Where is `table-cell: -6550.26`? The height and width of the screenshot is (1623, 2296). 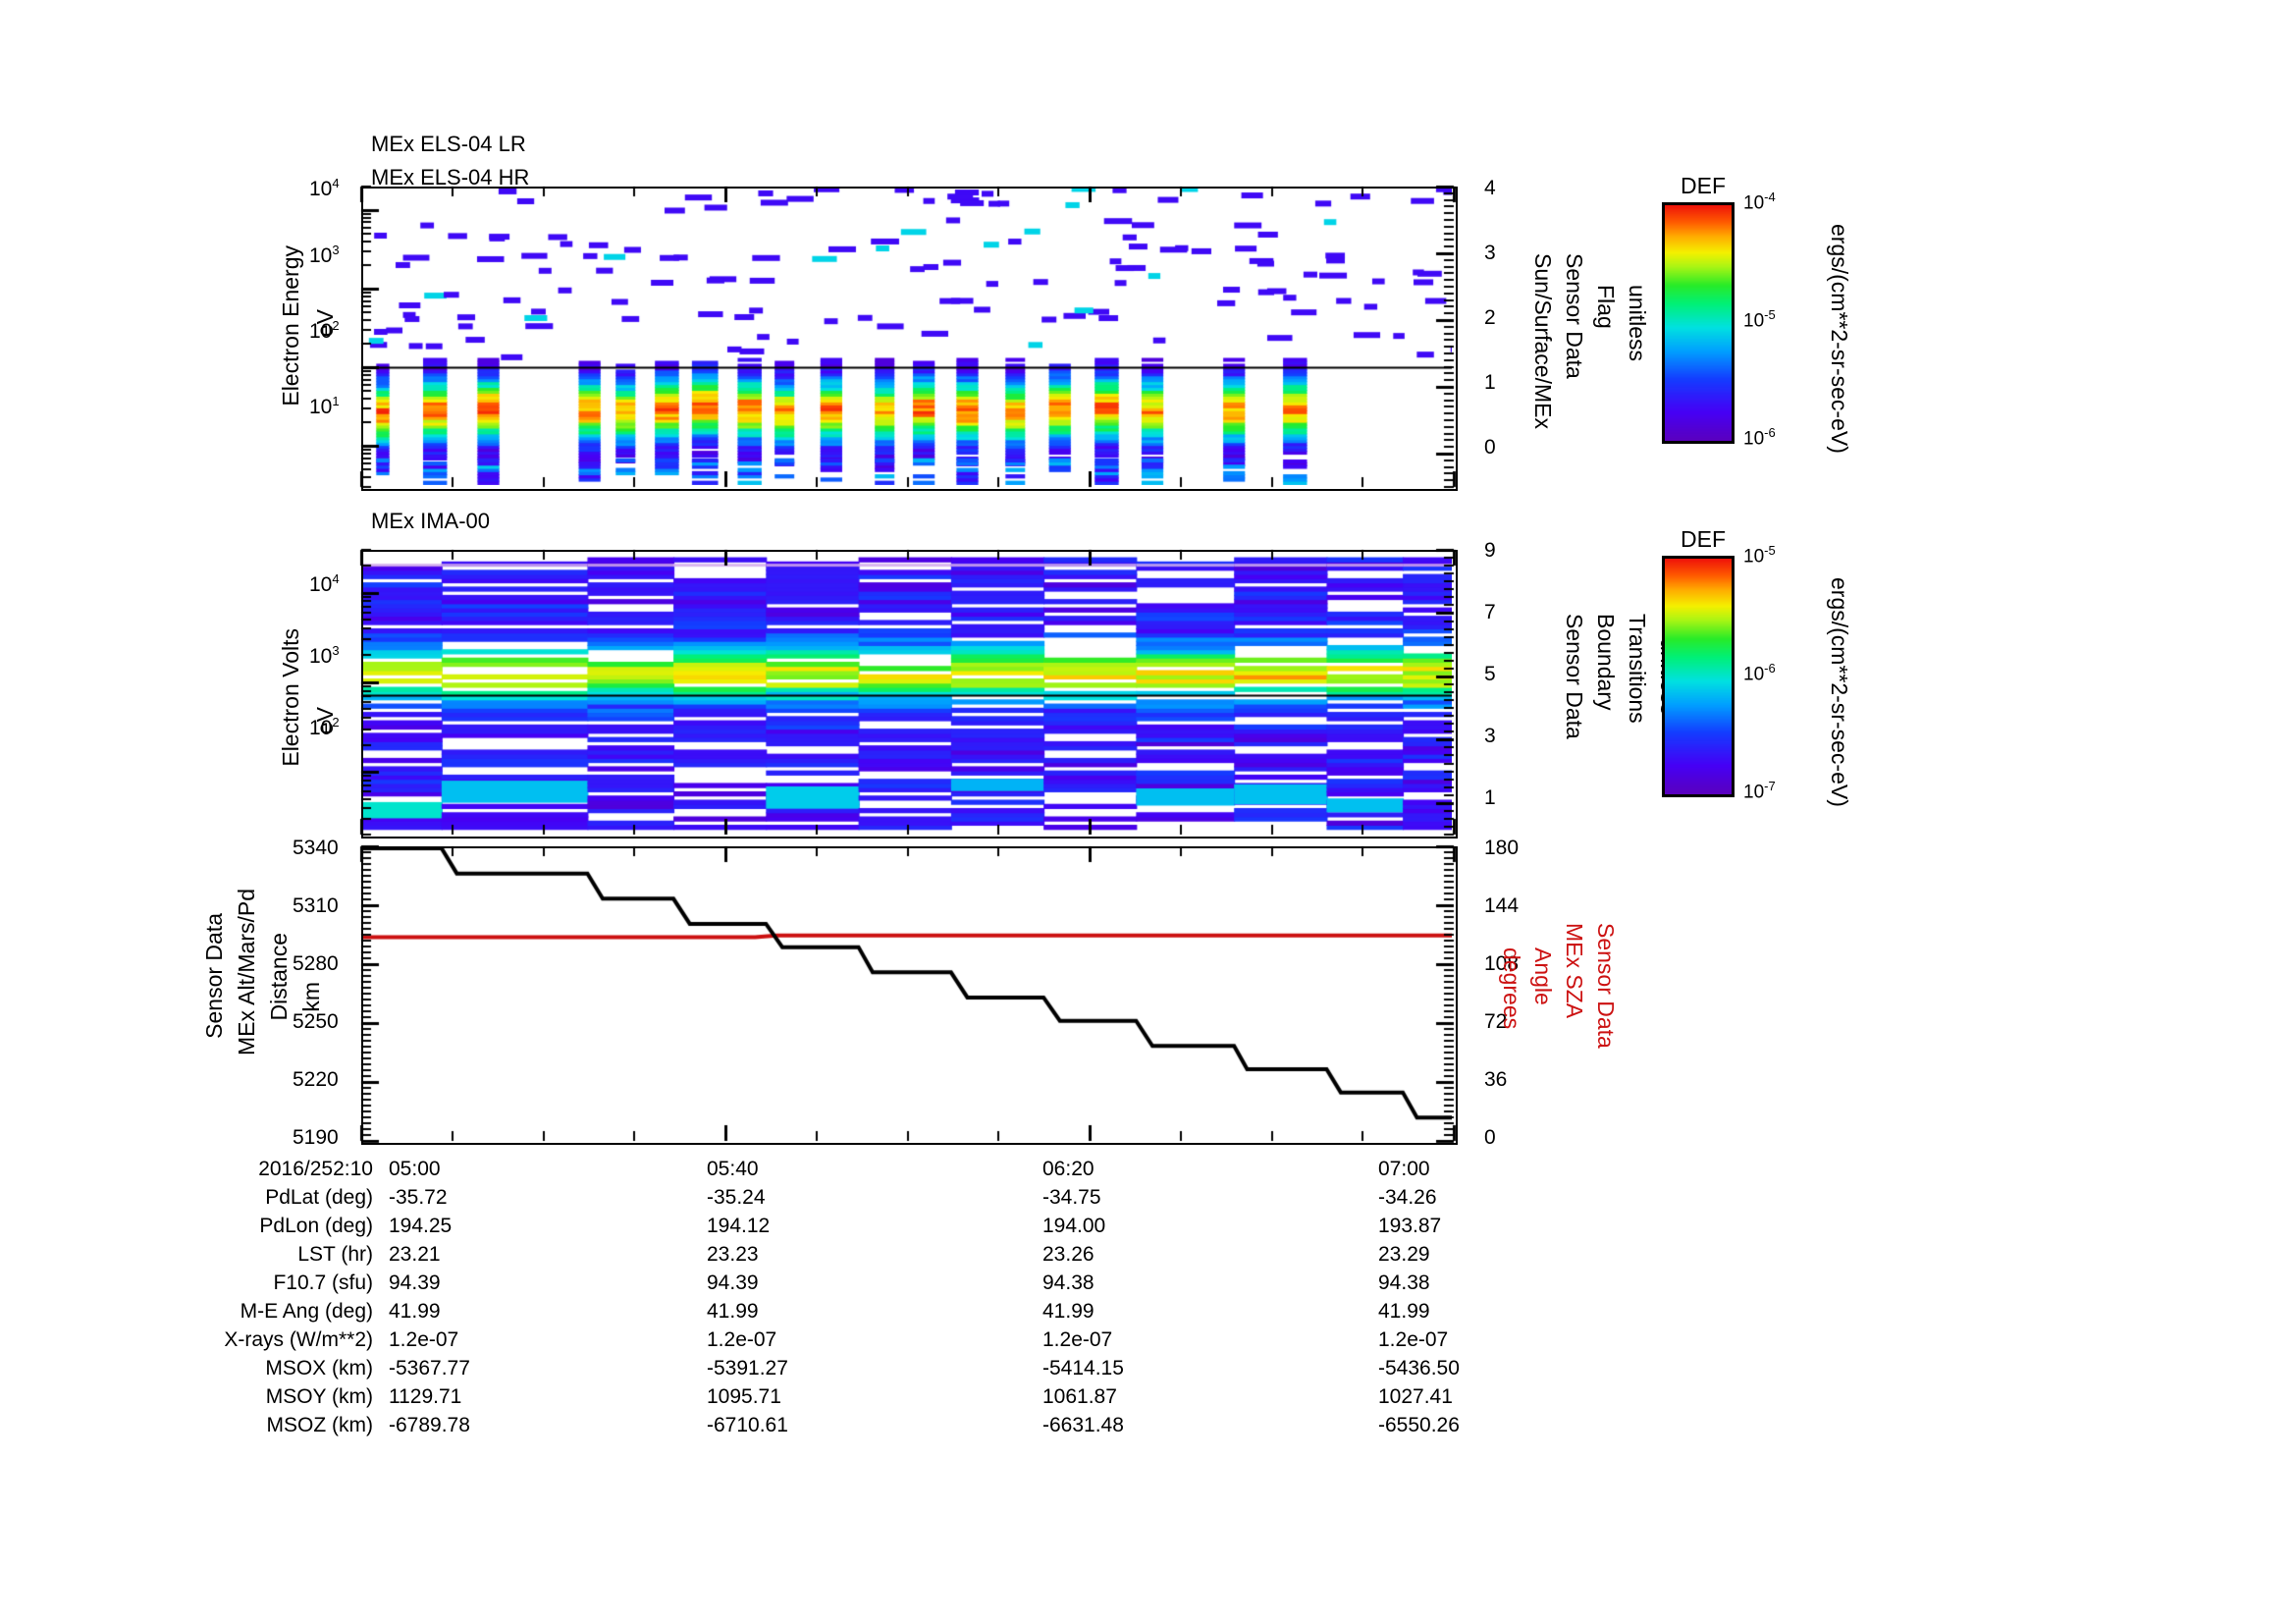 table-cell: -6550.26 is located at coordinates (1419, 1425).